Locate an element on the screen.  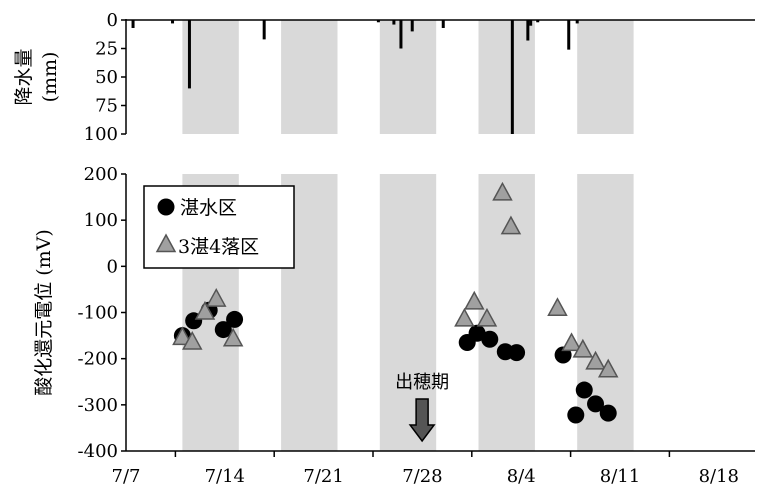
rainfall-ytick-label: 100 is located at coordinates (101, 134).